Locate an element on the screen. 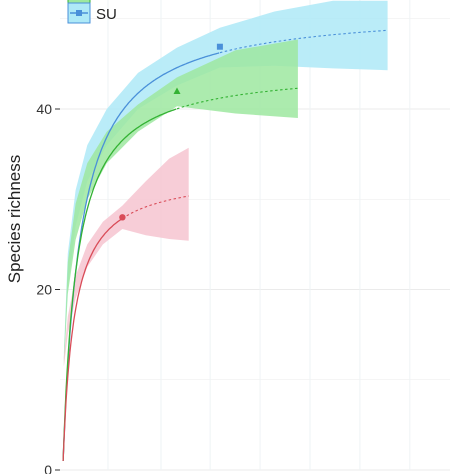 This screenshot has width=474, height=474. y-tick-label-1: 20 is located at coordinates (44, 290).